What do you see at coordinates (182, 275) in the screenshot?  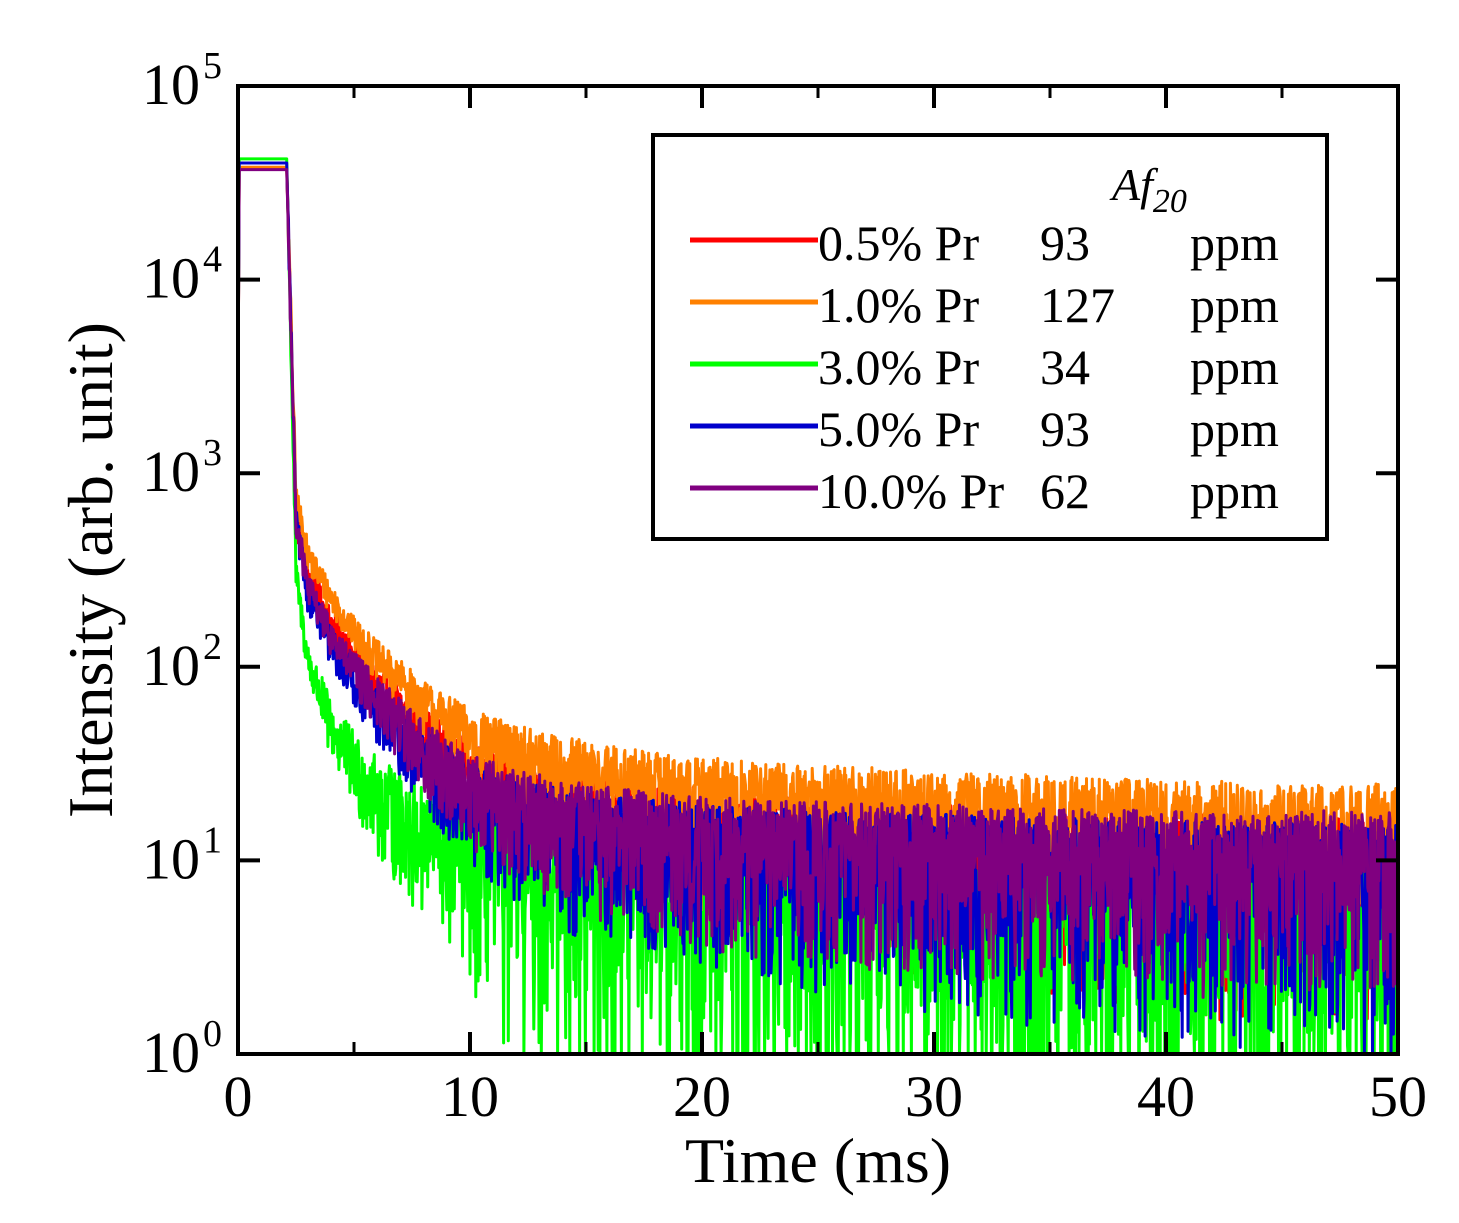 I see `y-tick-label: 10⁴` at bounding box center [182, 275].